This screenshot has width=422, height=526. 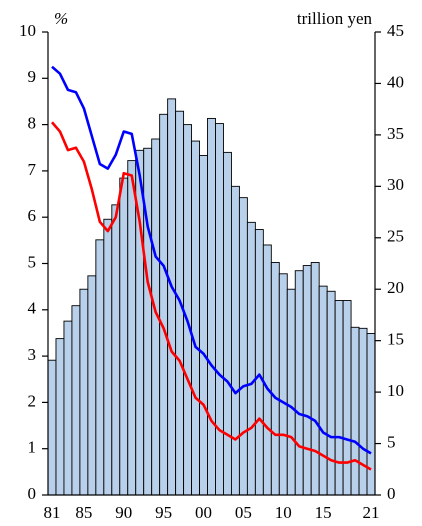 I want to click on y2-tick-label: 15, so click(x=395, y=339).